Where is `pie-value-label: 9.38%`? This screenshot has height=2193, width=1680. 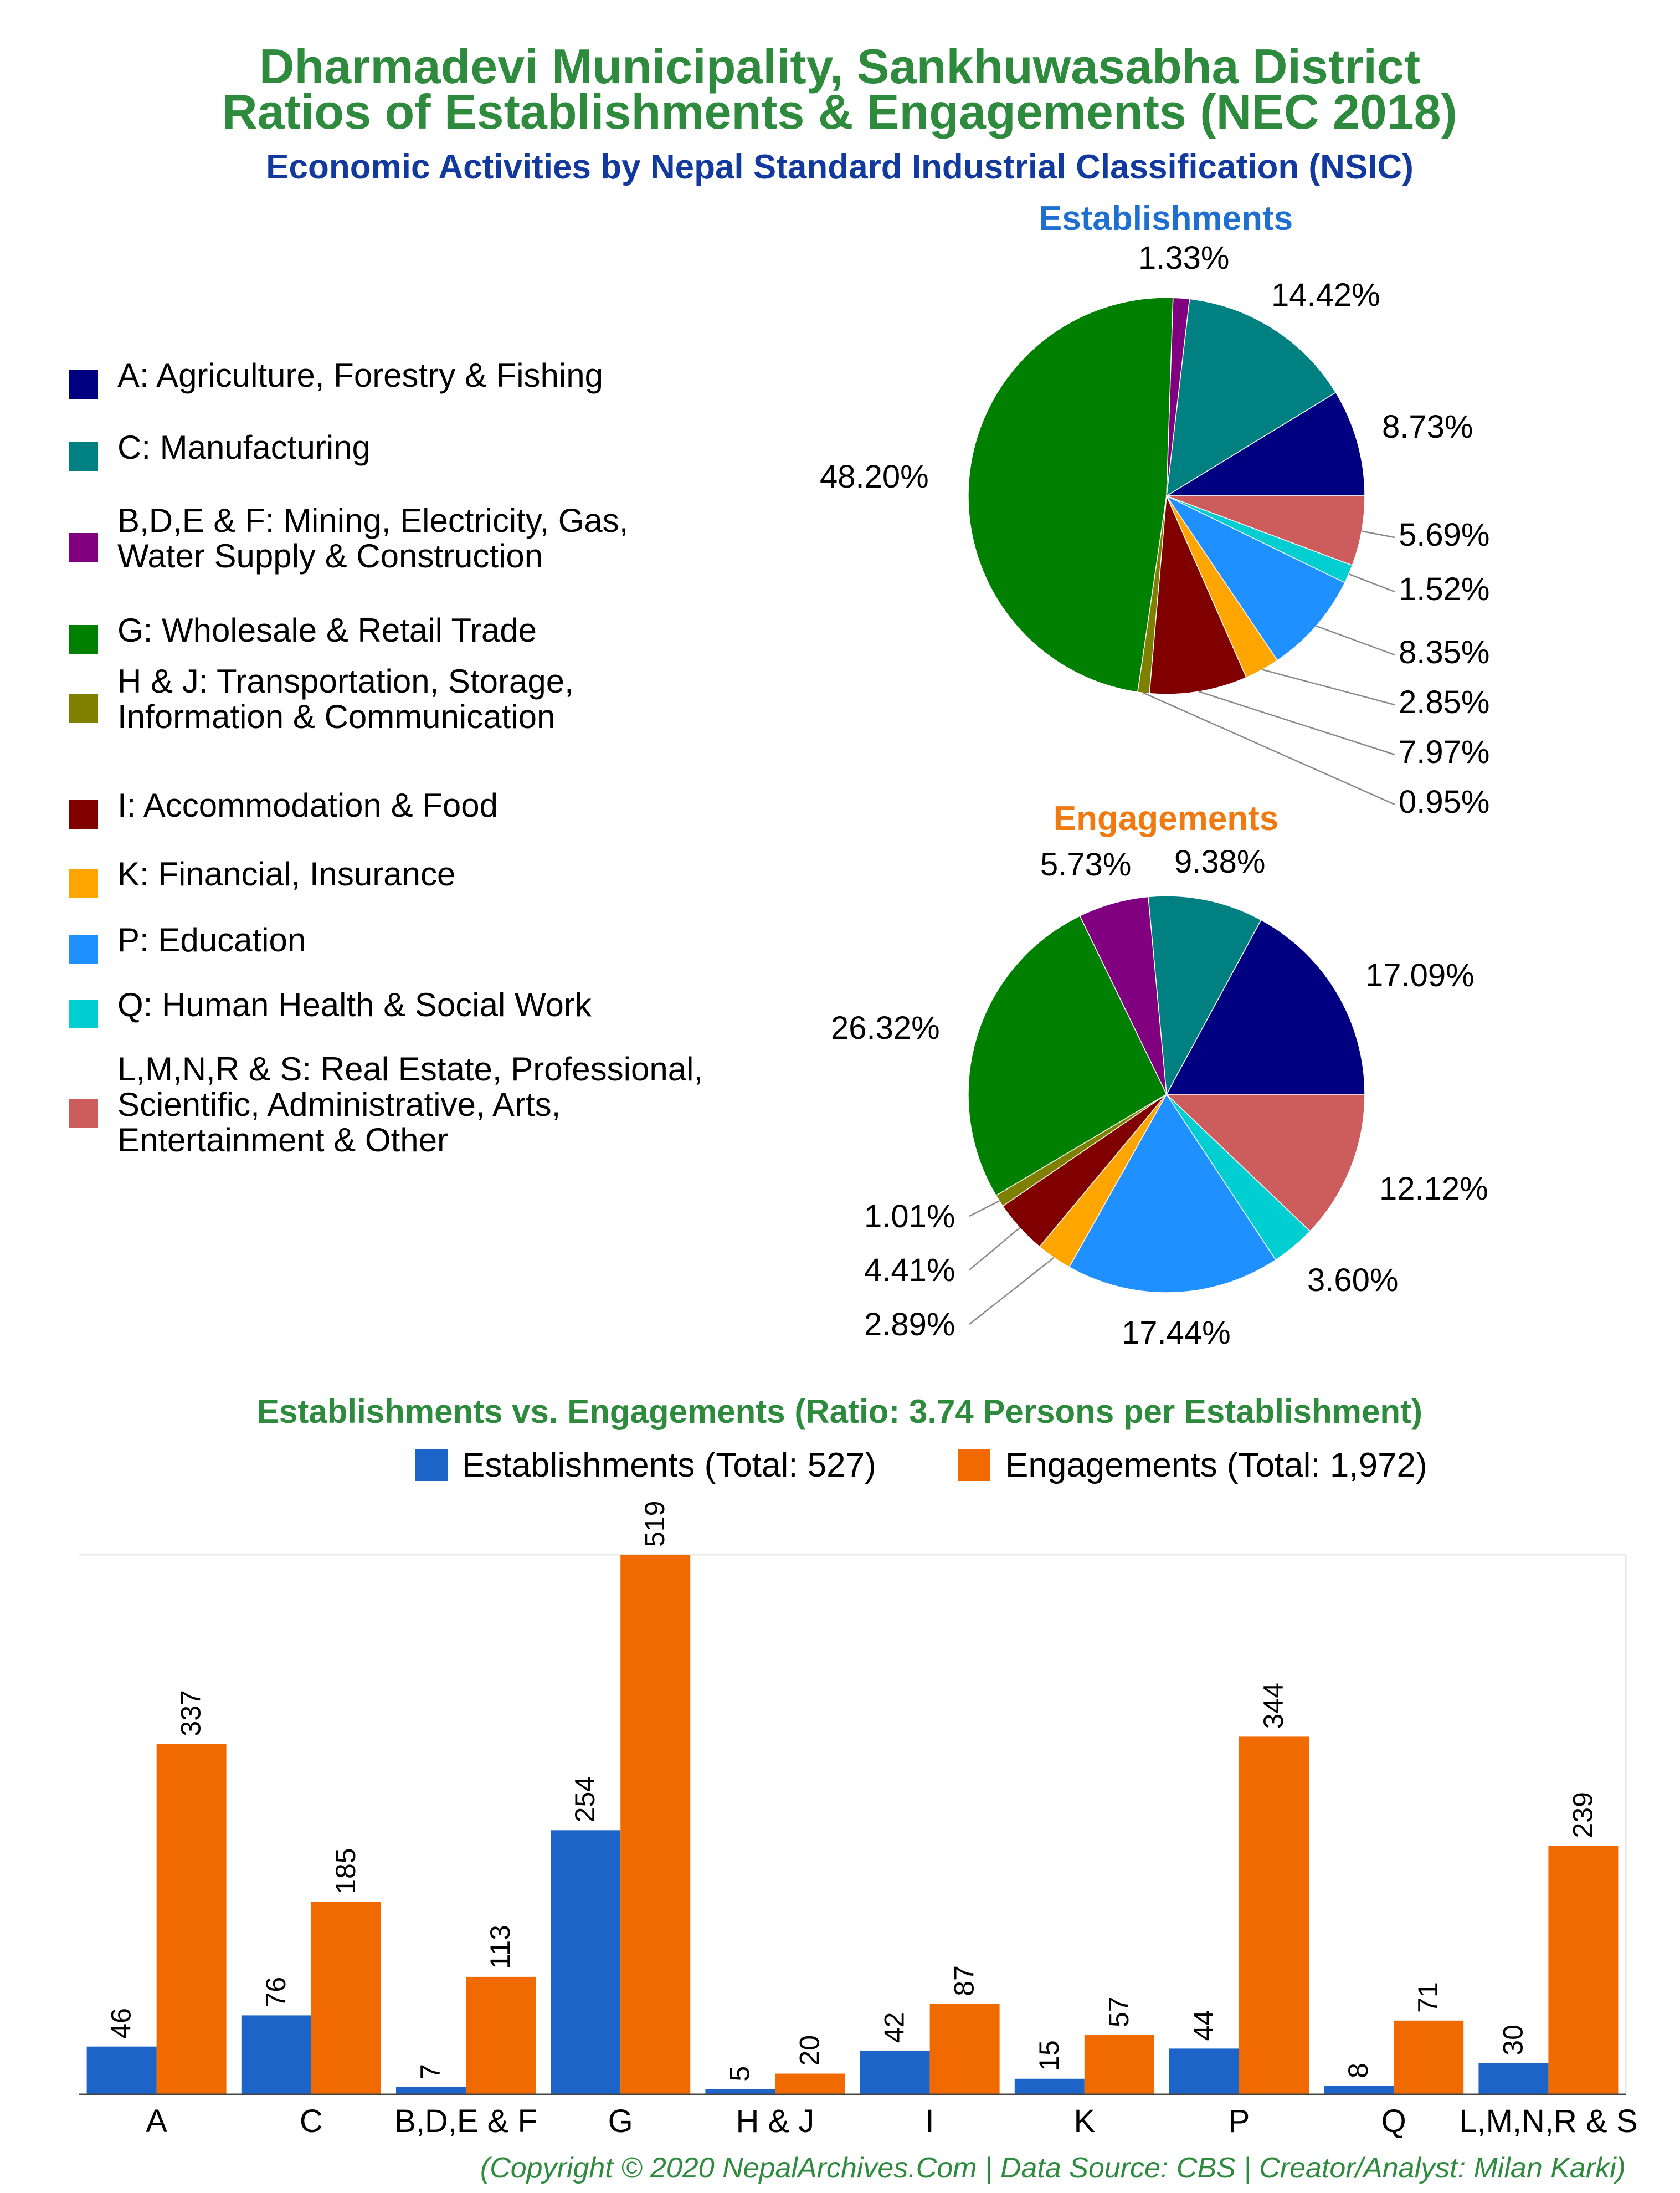
pie-value-label: 9.38% is located at coordinates (1219, 862).